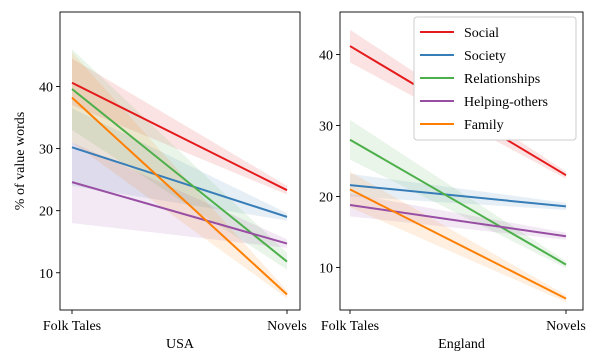 This screenshot has height=356, width=592. I want to click on ci-band-society, so click(179, 164).